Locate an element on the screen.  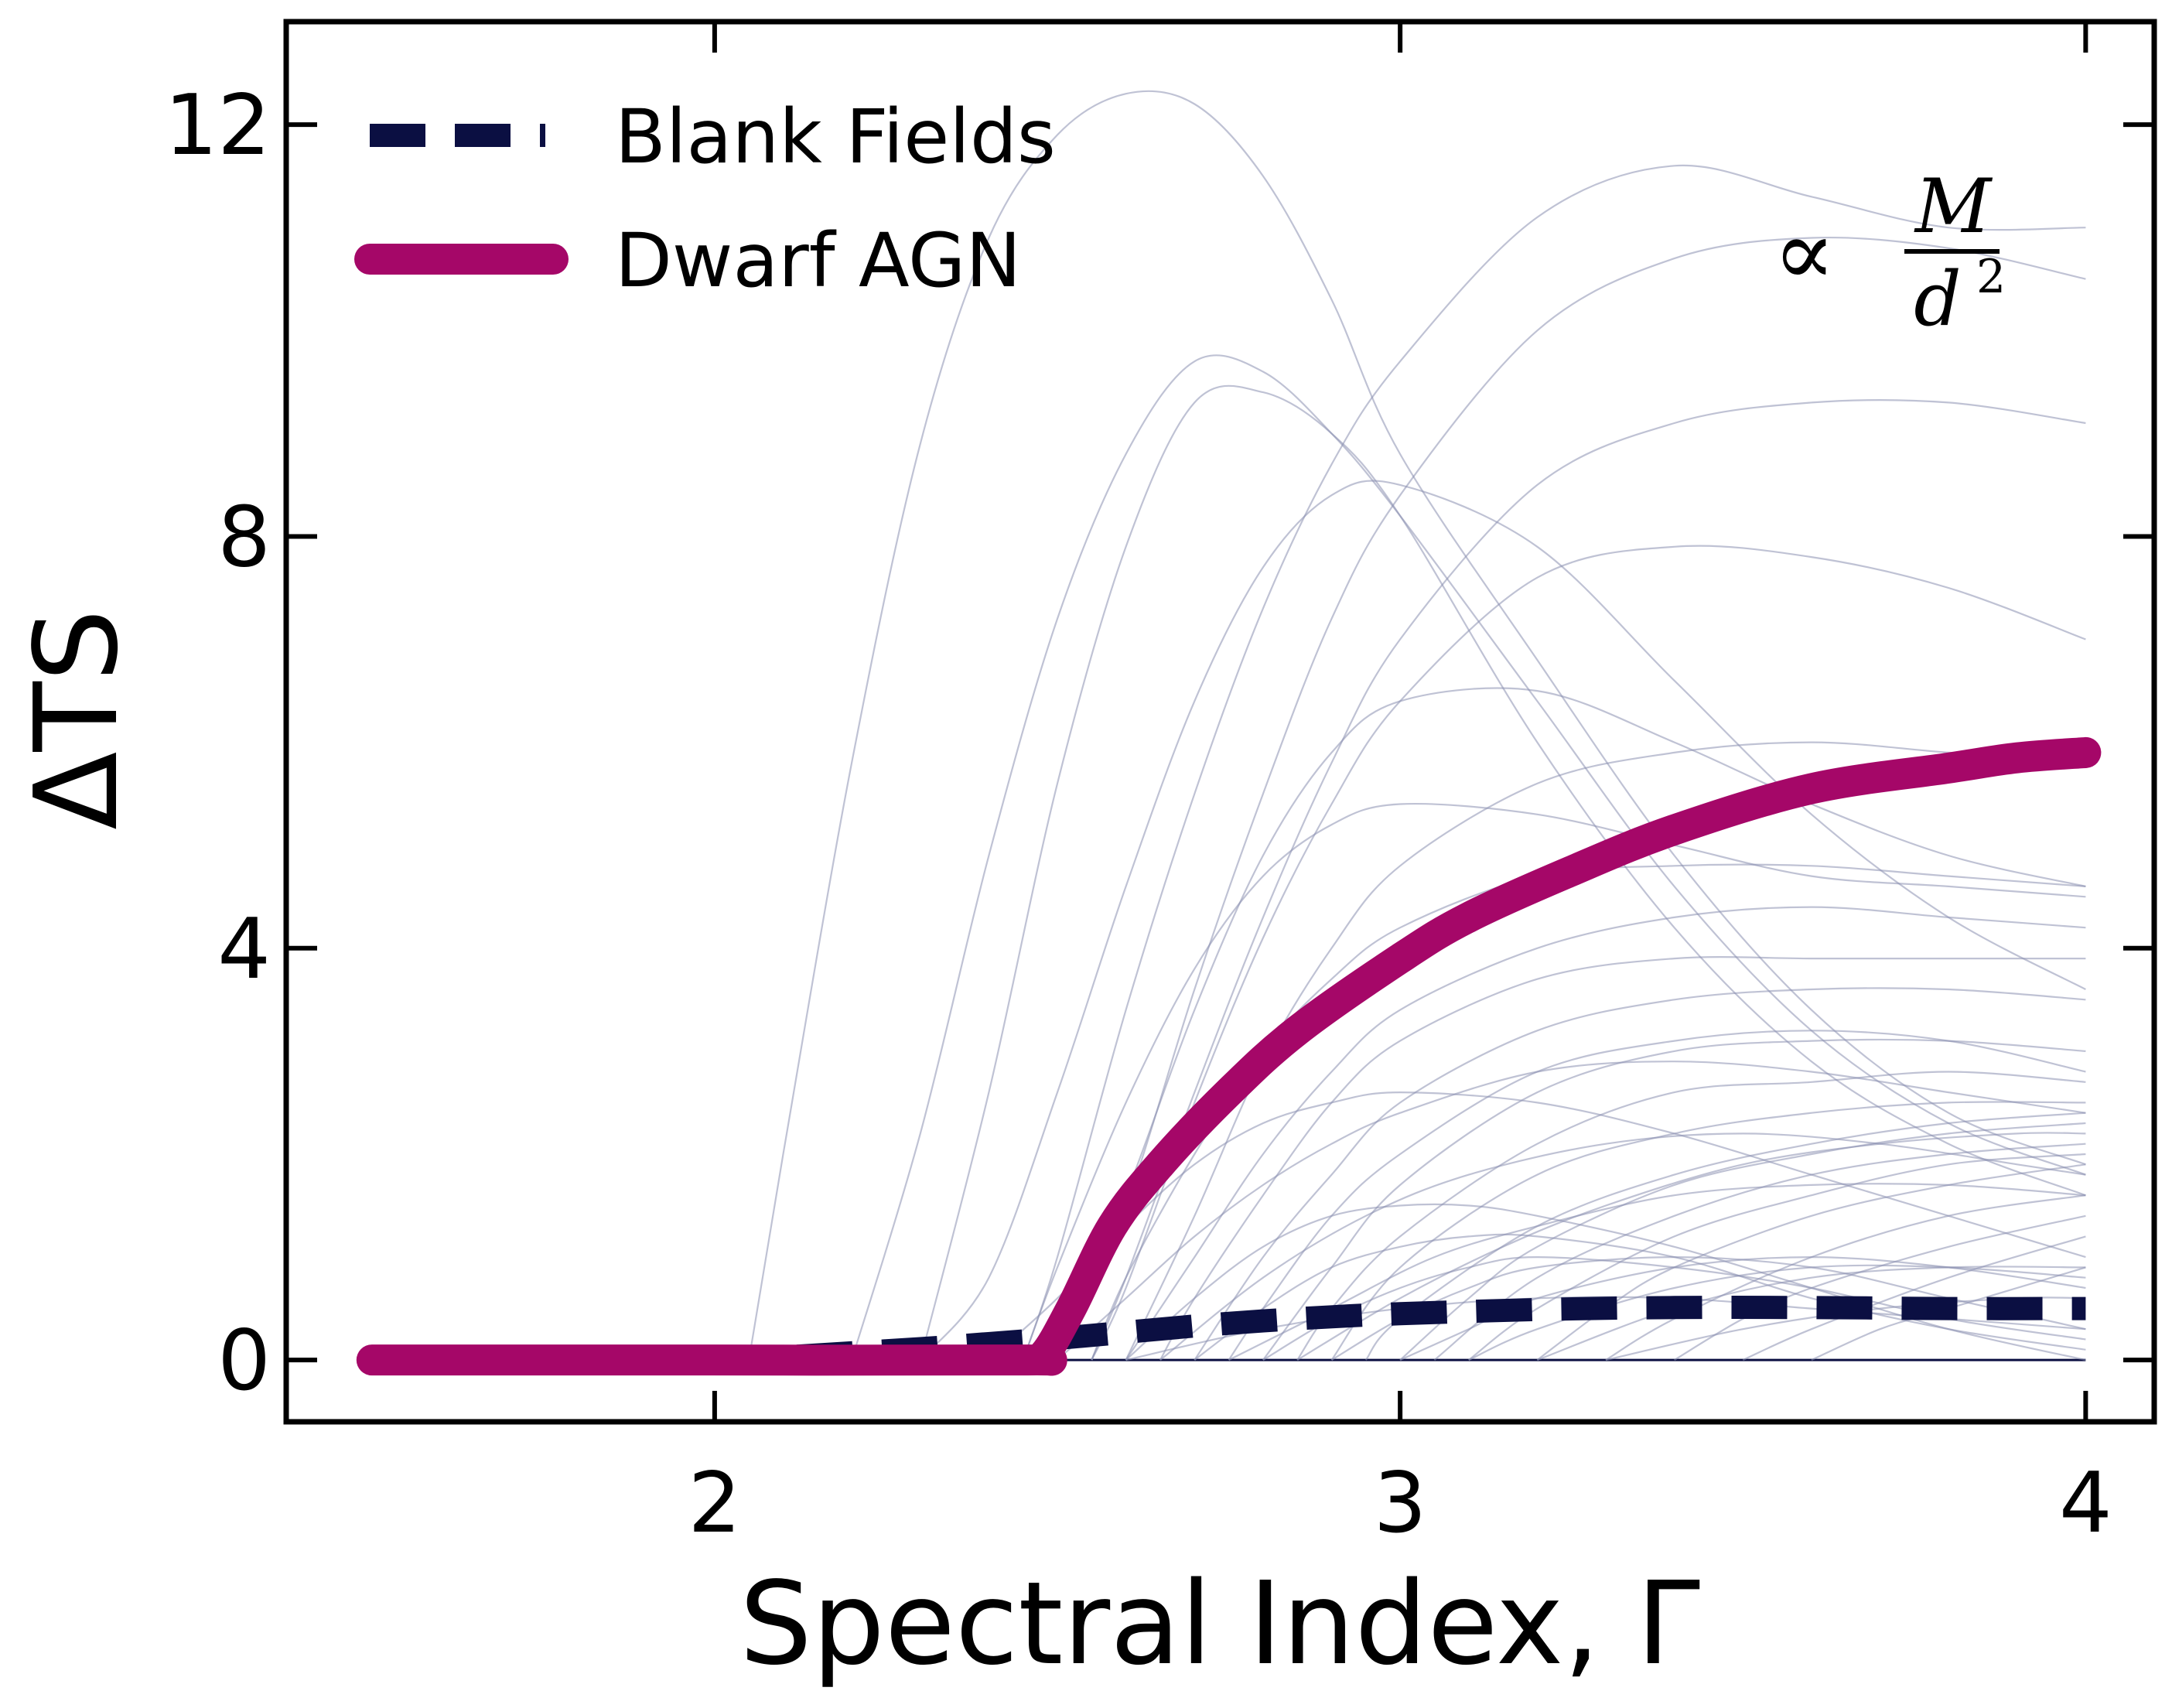
y-tick-label-8: 8 is located at coordinates (244, 537).